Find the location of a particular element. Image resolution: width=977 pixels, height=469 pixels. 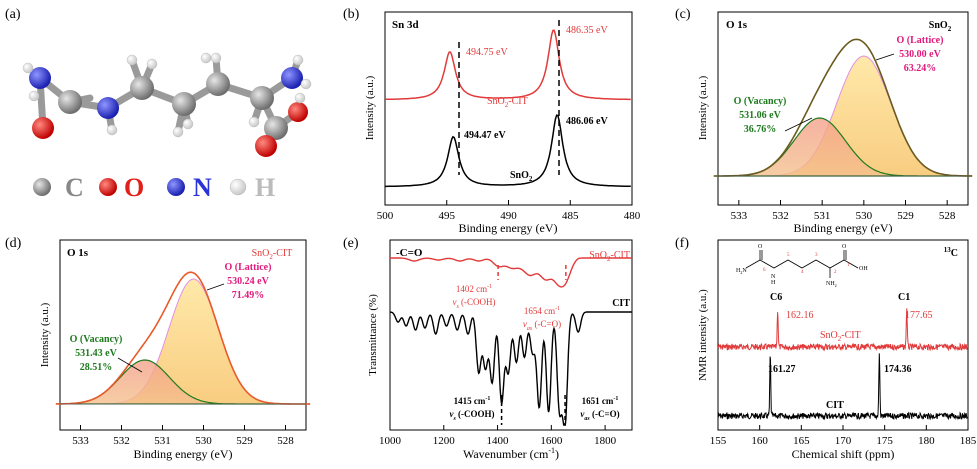

x-tick-label: 160 is located at coordinates (759, 441).